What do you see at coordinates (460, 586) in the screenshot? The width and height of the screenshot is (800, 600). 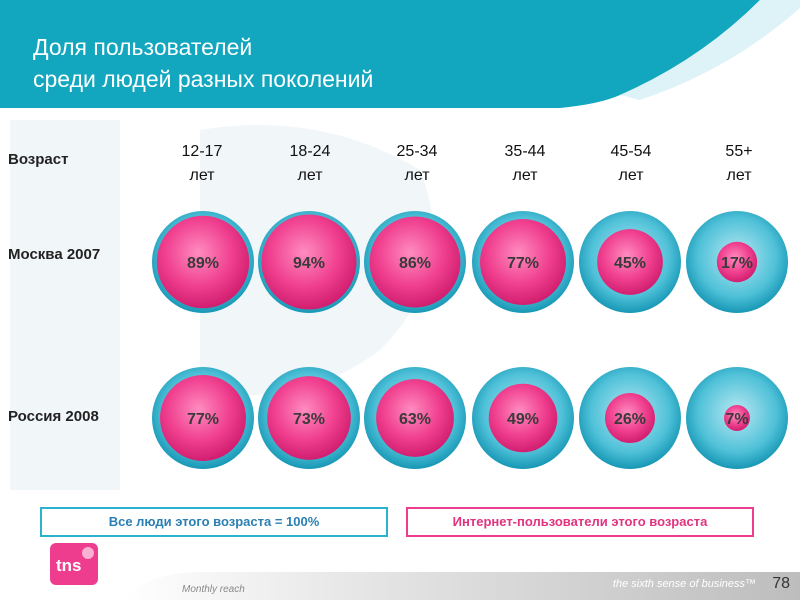 I see `footer-bar` at bounding box center [460, 586].